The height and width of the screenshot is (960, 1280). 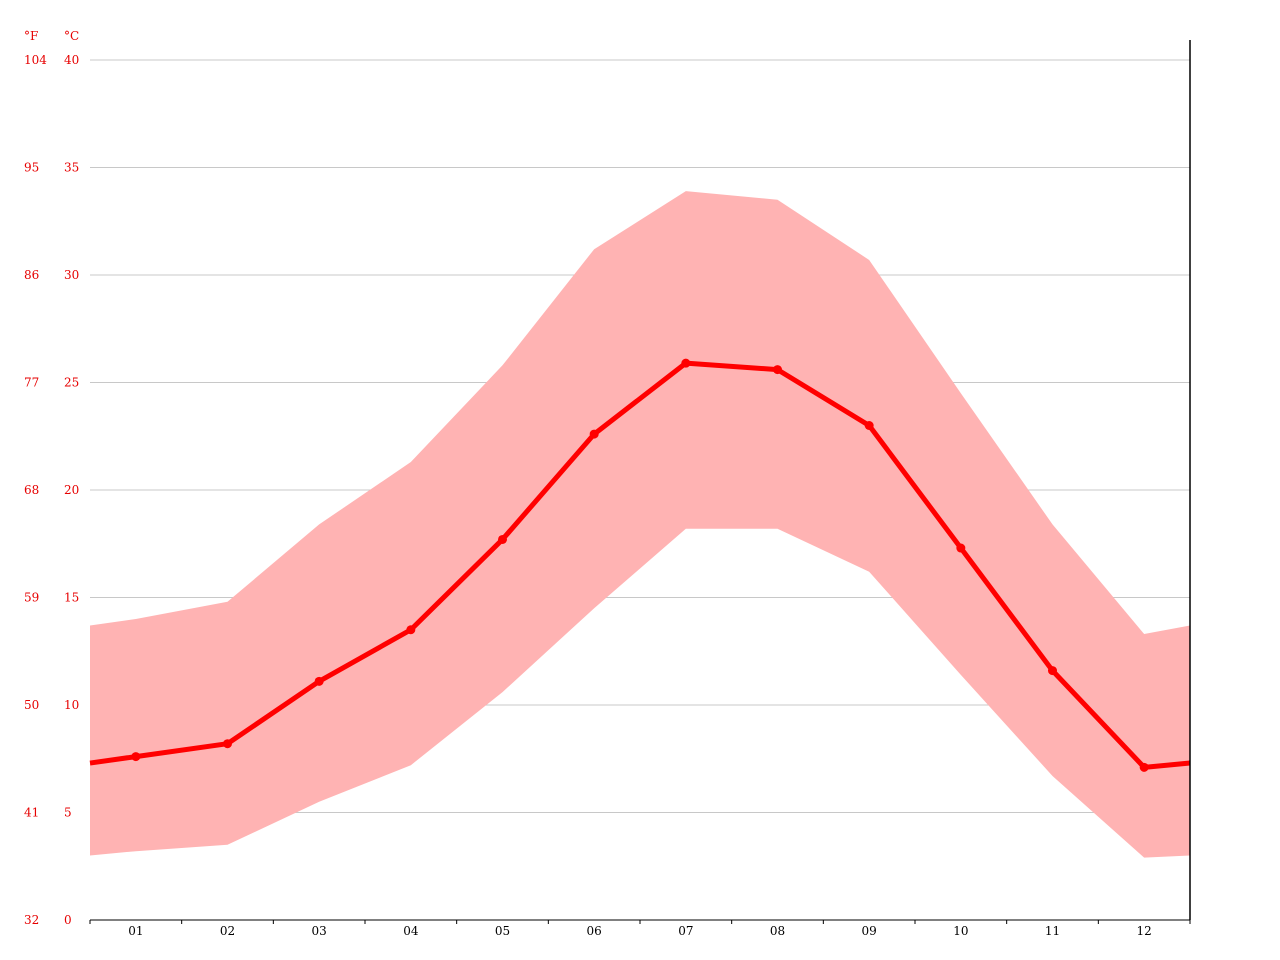 What do you see at coordinates (594, 931) in the screenshot?
I see `x-tick-label-06: 06` at bounding box center [594, 931].